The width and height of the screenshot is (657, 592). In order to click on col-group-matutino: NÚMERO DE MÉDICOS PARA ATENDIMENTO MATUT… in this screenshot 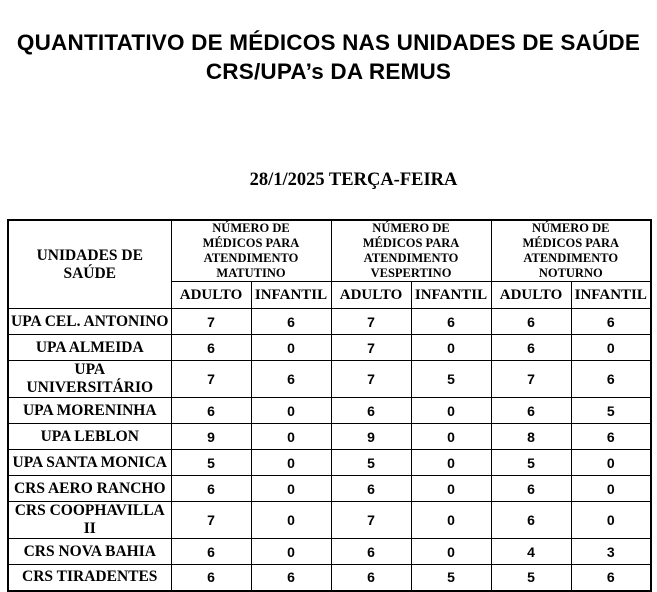, I will do `click(251, 250)`.